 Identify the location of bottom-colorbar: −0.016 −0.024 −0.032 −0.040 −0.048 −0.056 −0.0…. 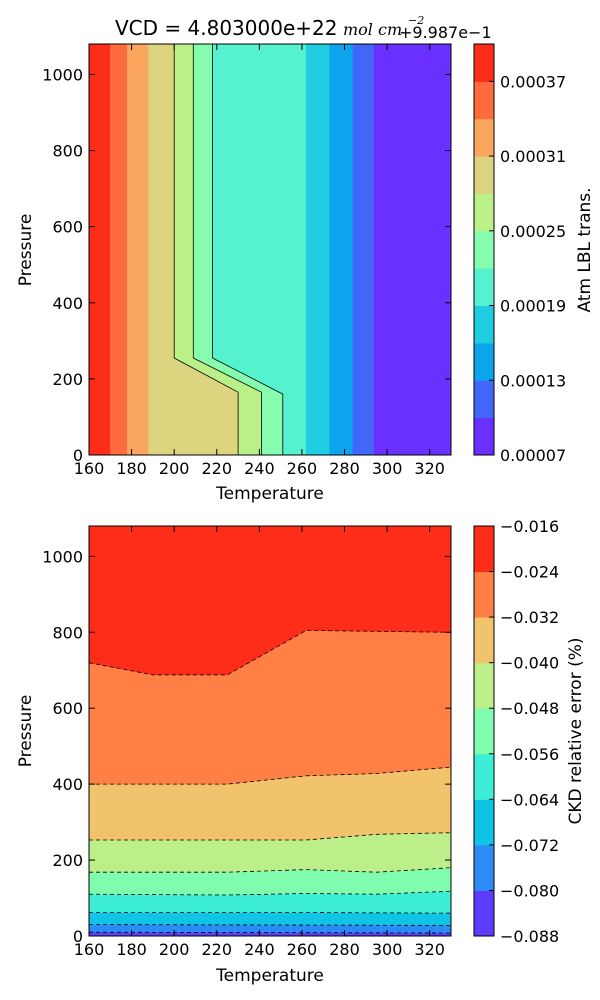
(516, 731).